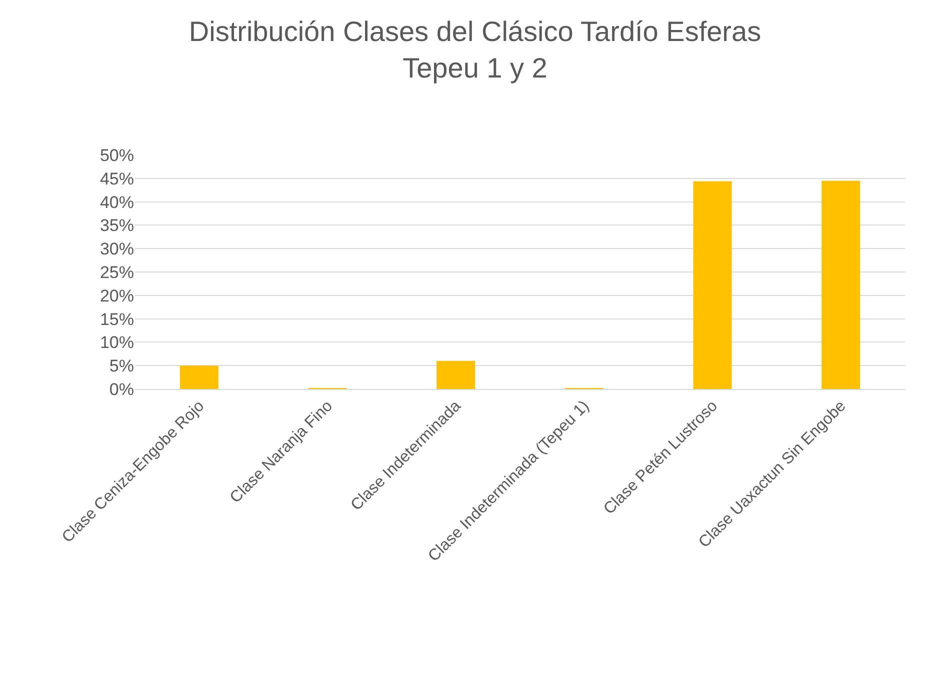 The width and height of the screenshot is (950, 685). I want to click on y-tick-label: 35%, so click(117, 226).